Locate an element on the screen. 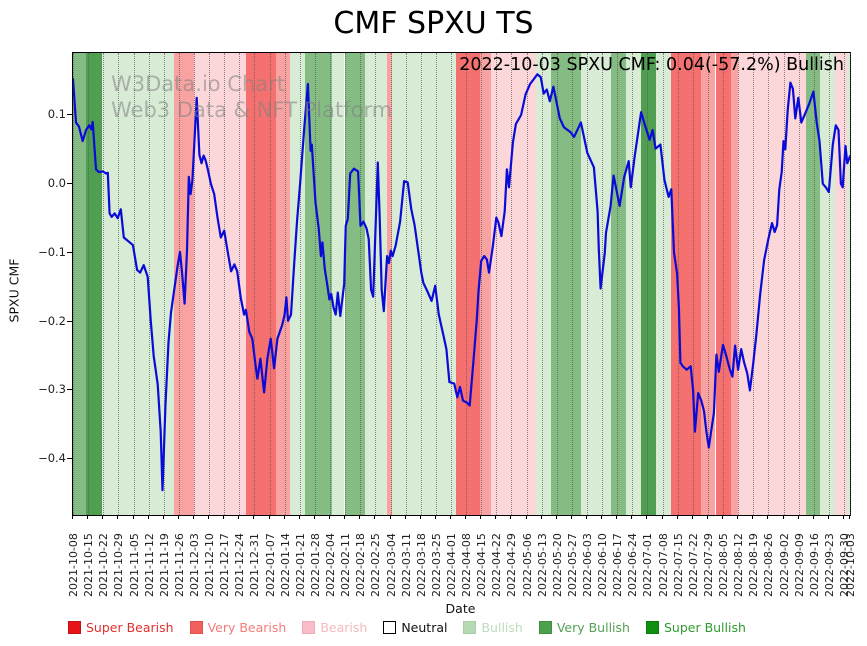  legend-label: Neutral is located at coordinates (424, 627).